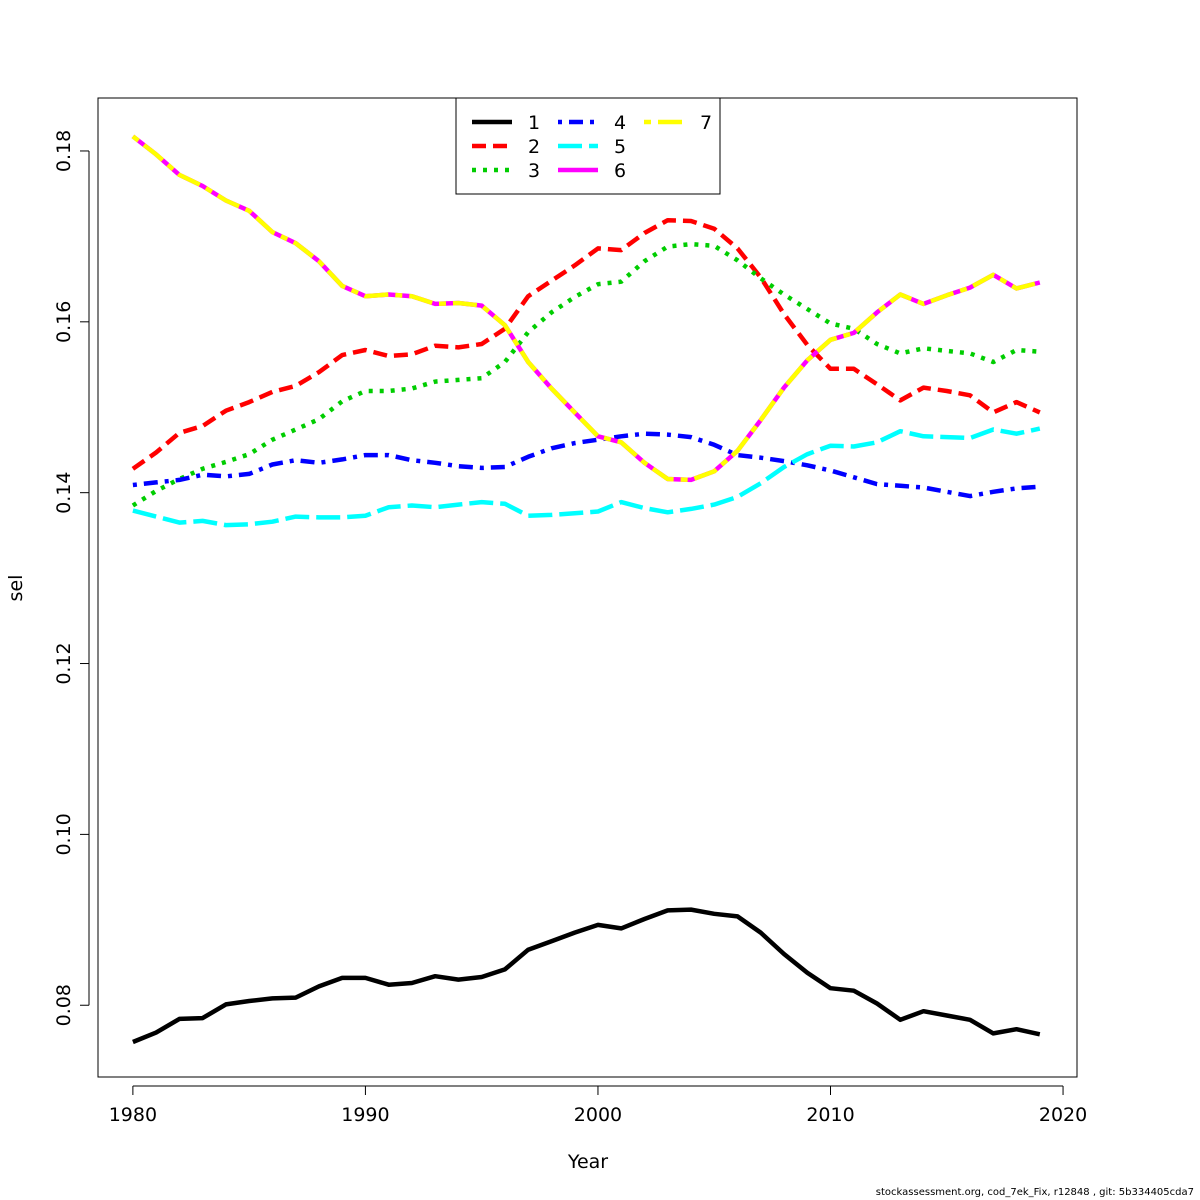 This screenshot has height=1200, width=1200. I want to click on legend-label-5: 5, so click(620, 147).